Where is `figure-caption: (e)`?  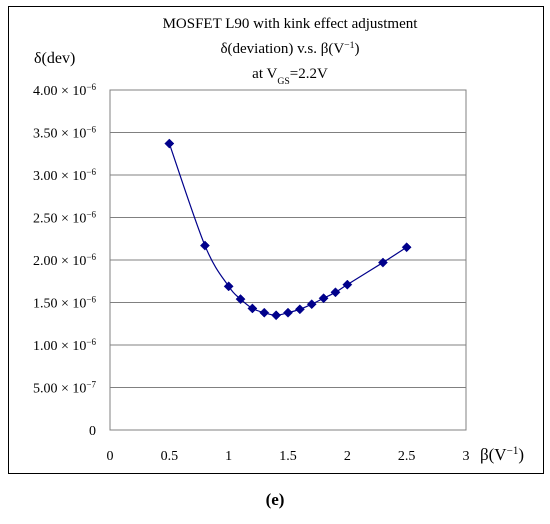 figure-caption: (e) is located at coordinates (275, 499).